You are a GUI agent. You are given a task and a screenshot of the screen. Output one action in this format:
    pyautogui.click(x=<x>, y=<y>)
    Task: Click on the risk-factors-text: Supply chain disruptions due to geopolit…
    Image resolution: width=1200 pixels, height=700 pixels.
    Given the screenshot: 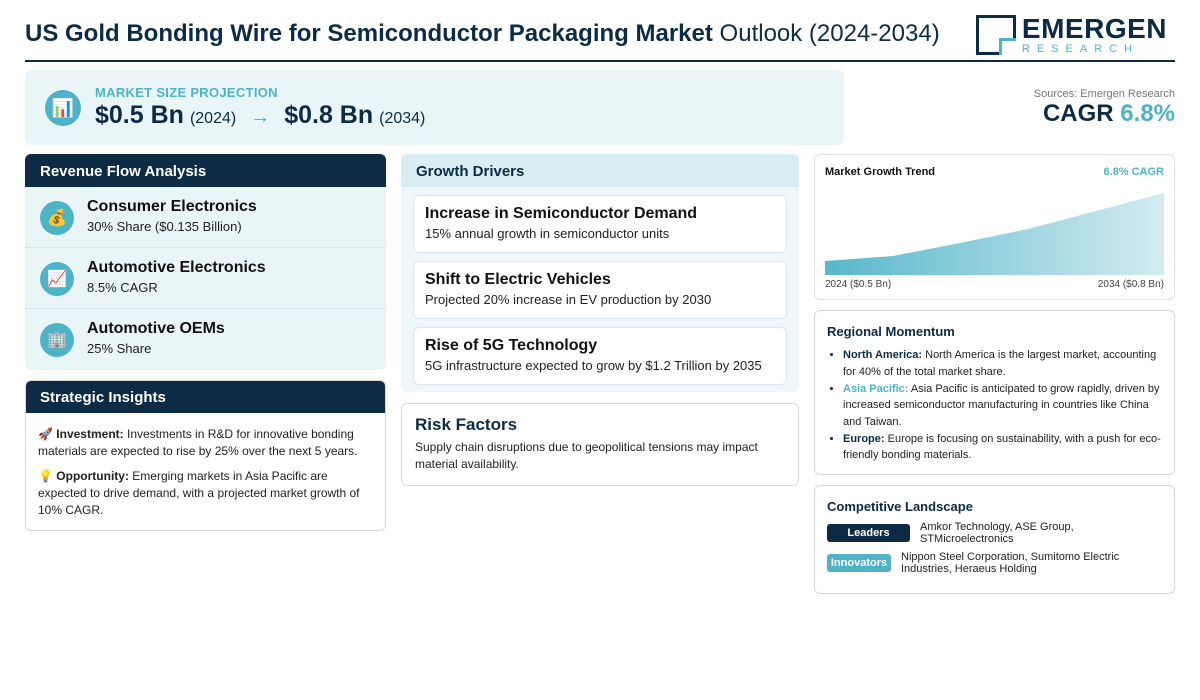 What is the action you would take?
    pyautogui.click(x=586, y=455)
    